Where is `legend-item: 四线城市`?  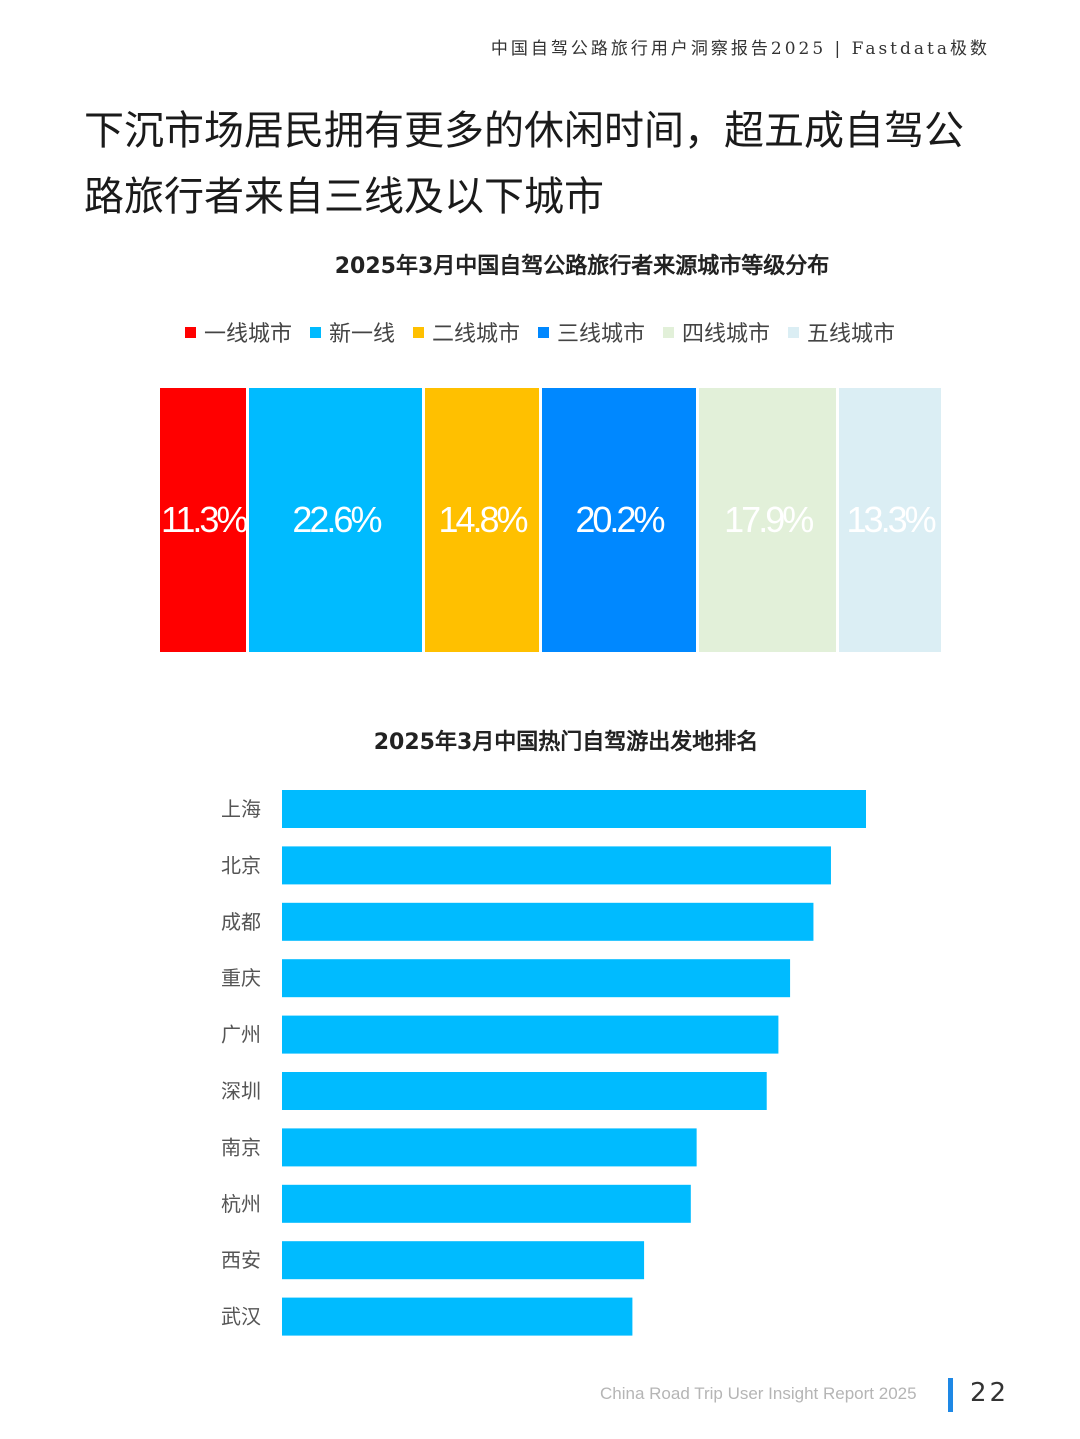 legend-item: 四线城市 is located at coordinates (716, 332).